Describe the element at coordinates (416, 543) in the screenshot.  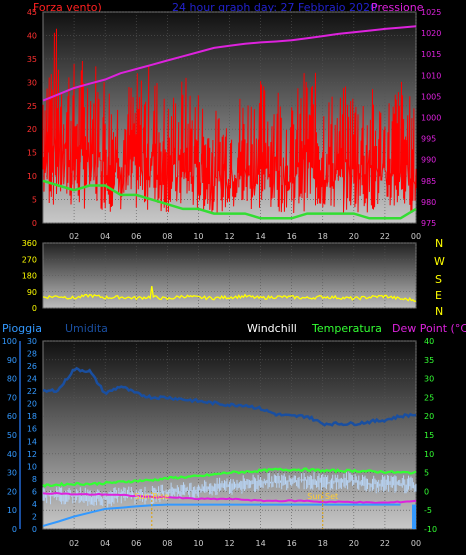
I see `temp-x-tick-label: 00` at that location.